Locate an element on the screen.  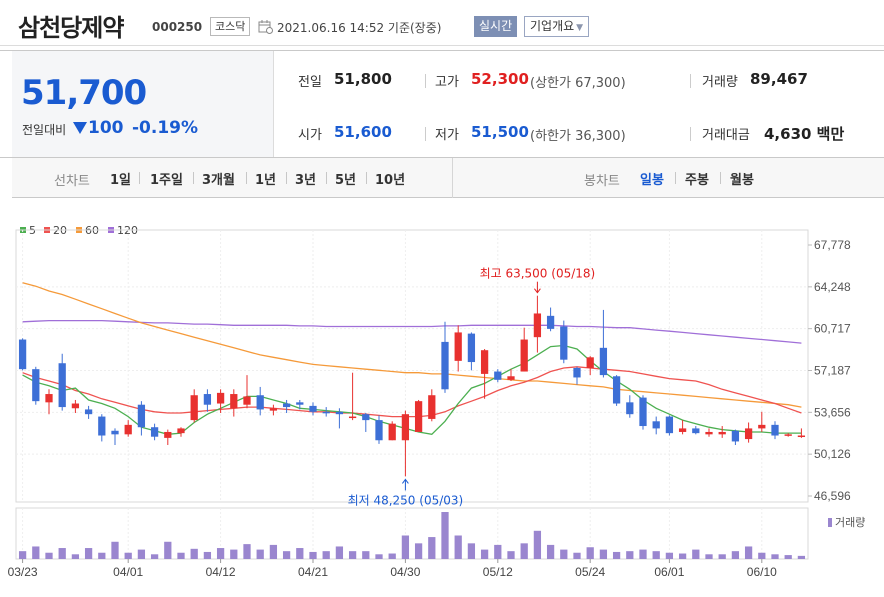
y-tick-label: 50,126 is located at coordinates (832, 454).